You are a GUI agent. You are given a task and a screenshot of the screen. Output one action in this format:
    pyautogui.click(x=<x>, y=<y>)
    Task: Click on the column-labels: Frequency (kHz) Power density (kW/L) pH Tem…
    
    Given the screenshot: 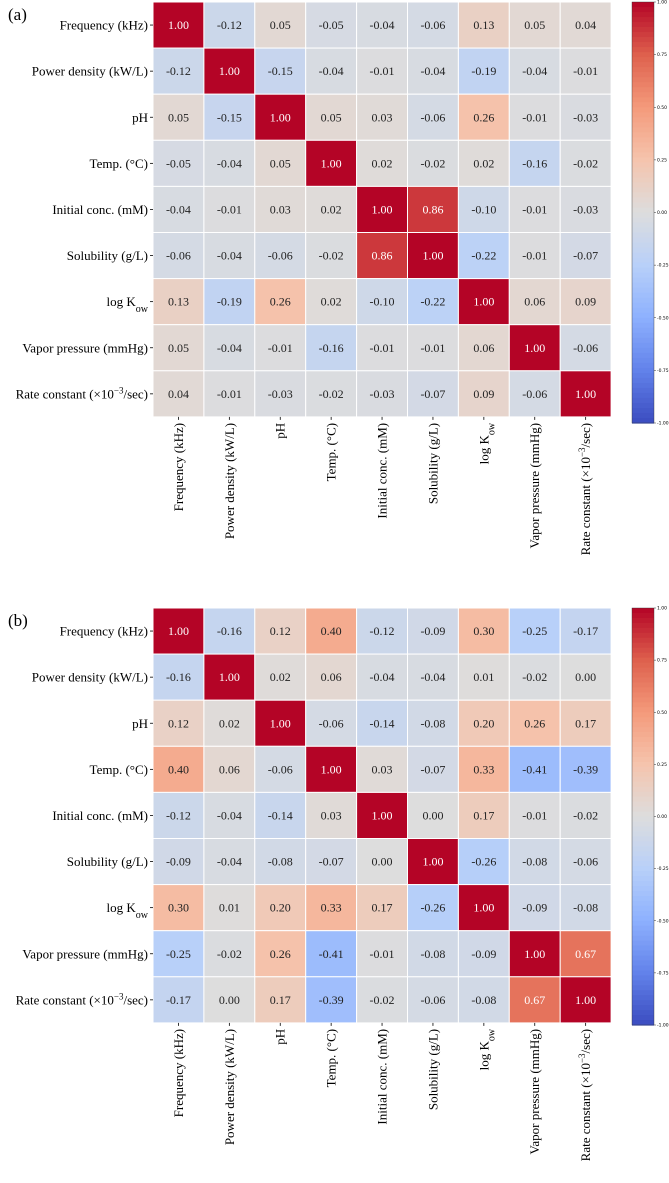 What is the action you would take?
    pyautogui.click(x=382, y=1091)
    